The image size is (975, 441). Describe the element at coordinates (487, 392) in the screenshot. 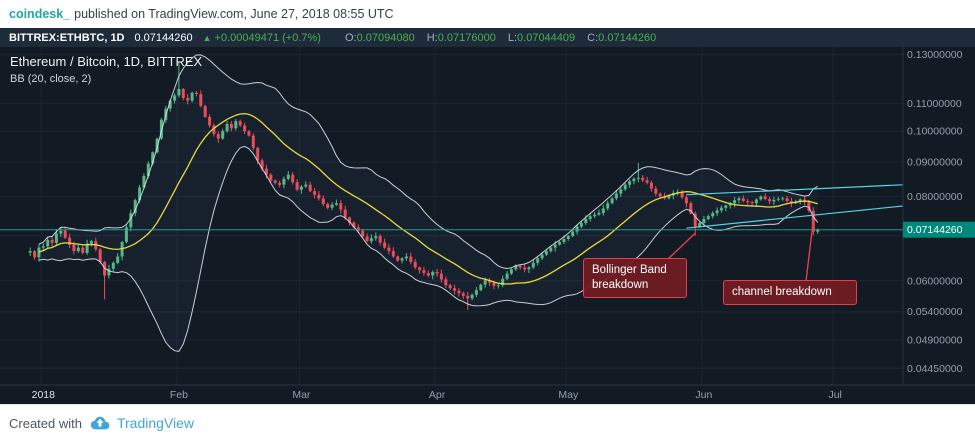

I see `time-axis: 2018 Feb Mar Apr May Jun Jul` at that location.